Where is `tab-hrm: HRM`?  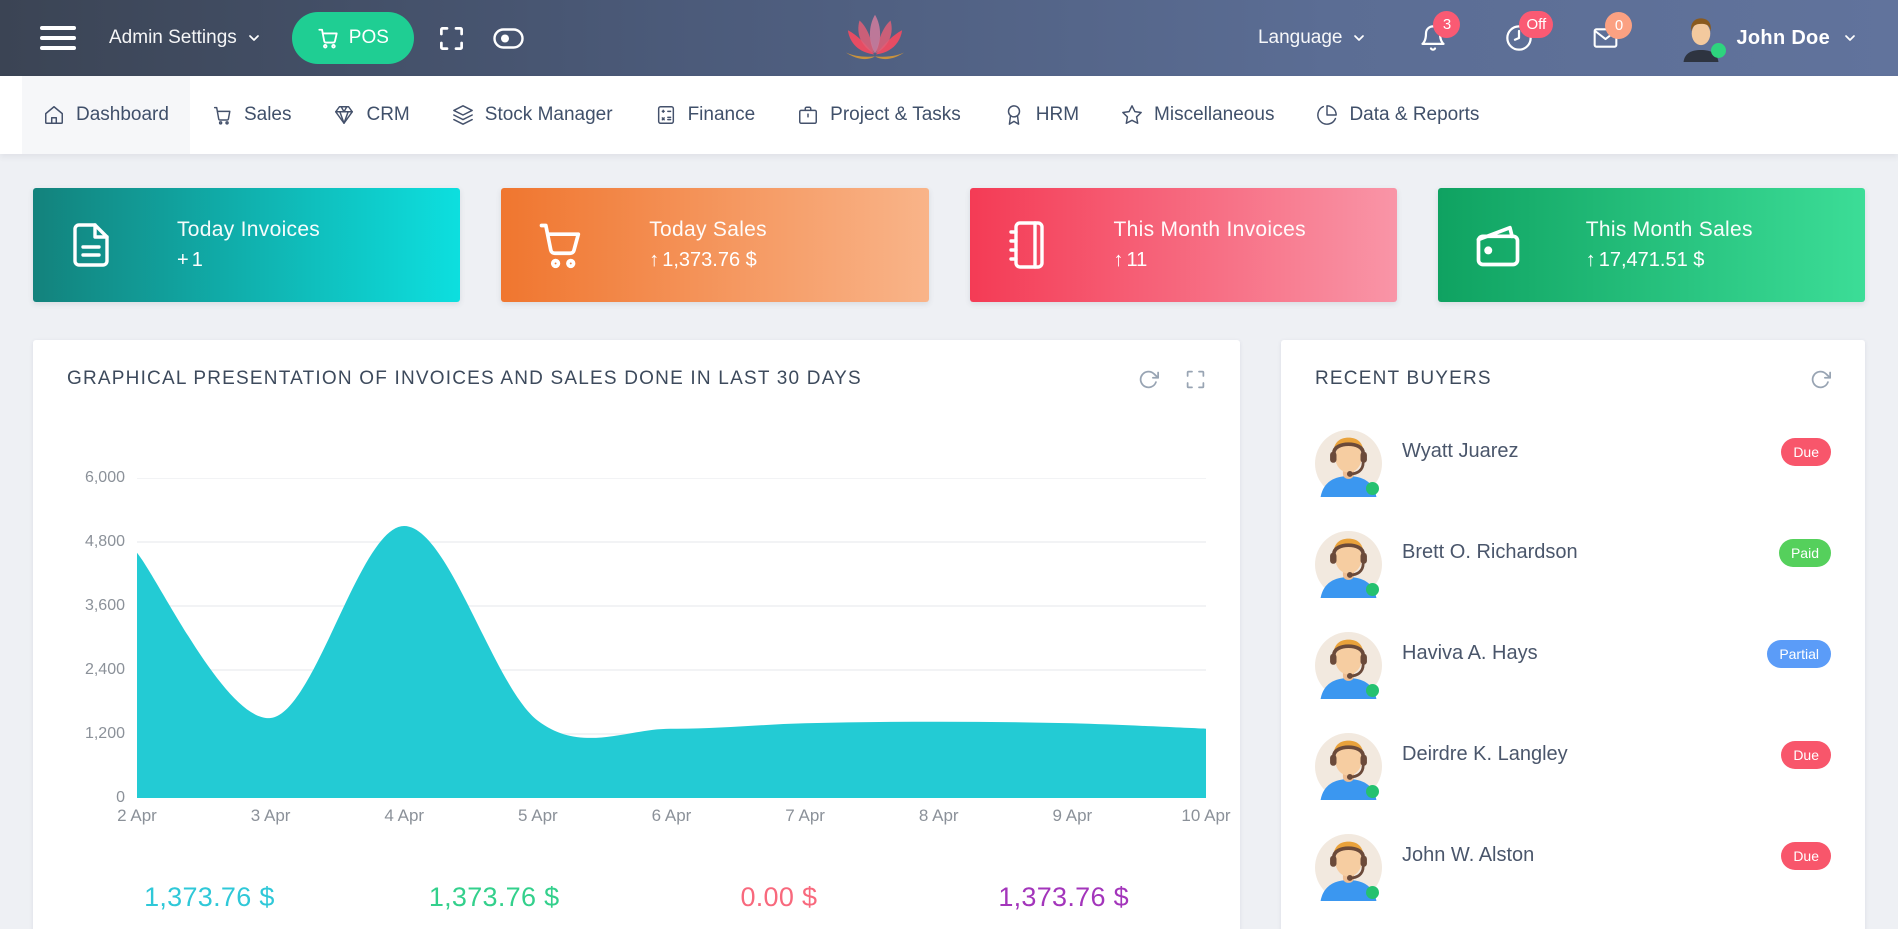
tab-hrm: HRM is located at coordinates (1041, 115).